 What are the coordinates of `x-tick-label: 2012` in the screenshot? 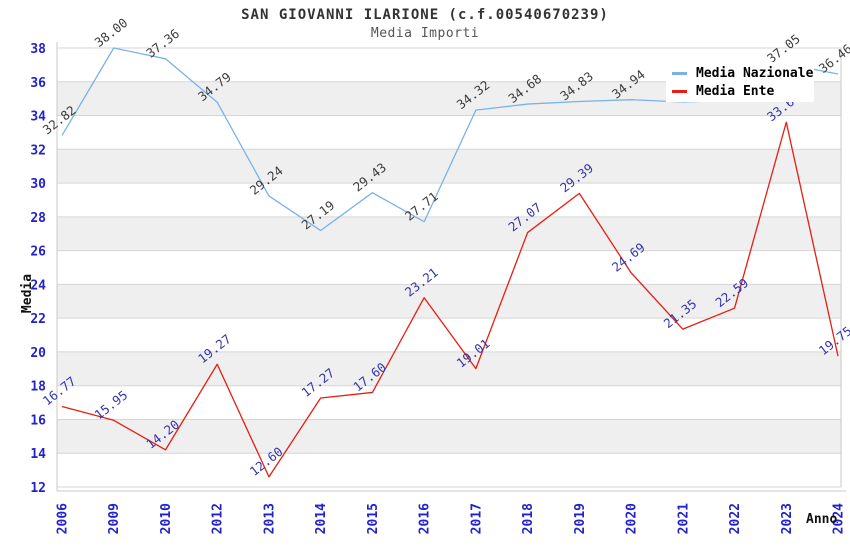 It's located at (218, 518).